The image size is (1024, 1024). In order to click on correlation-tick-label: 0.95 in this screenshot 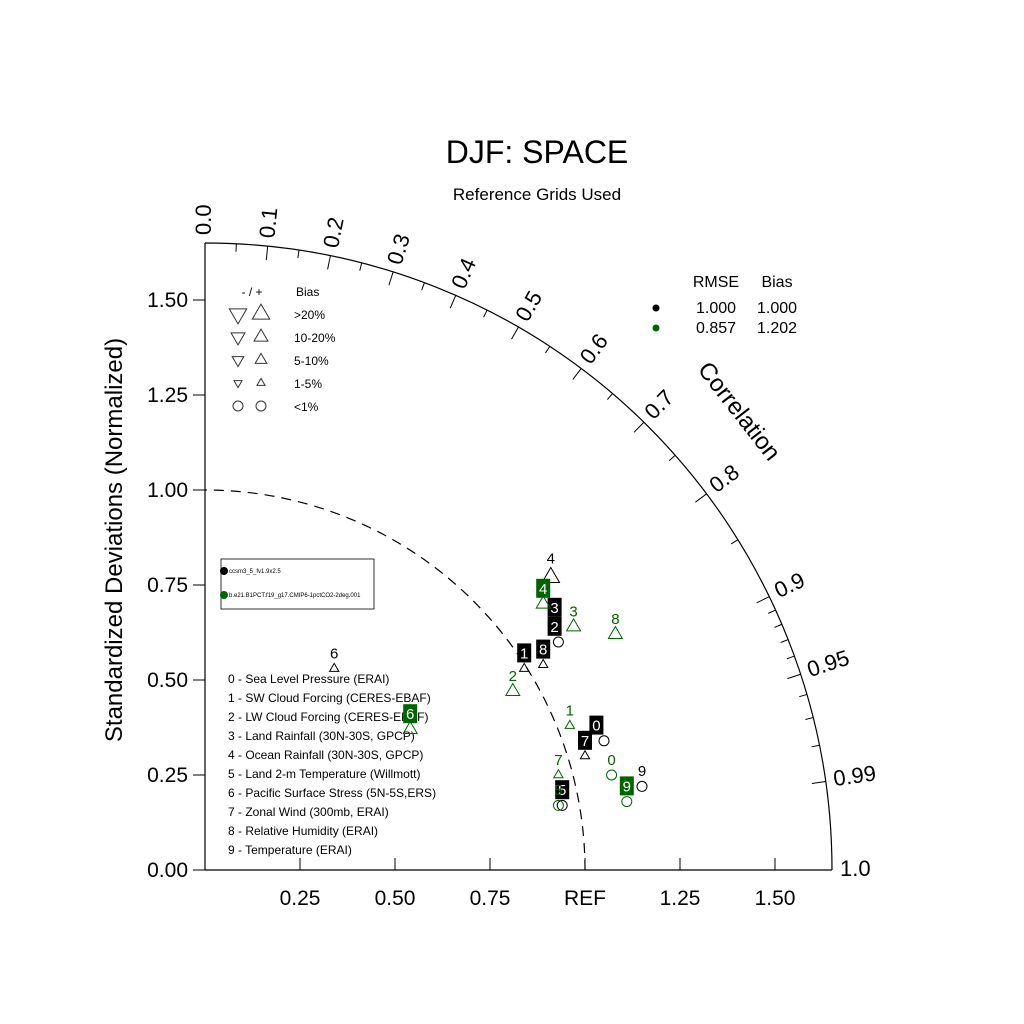, I will do `click(828, 663)`.